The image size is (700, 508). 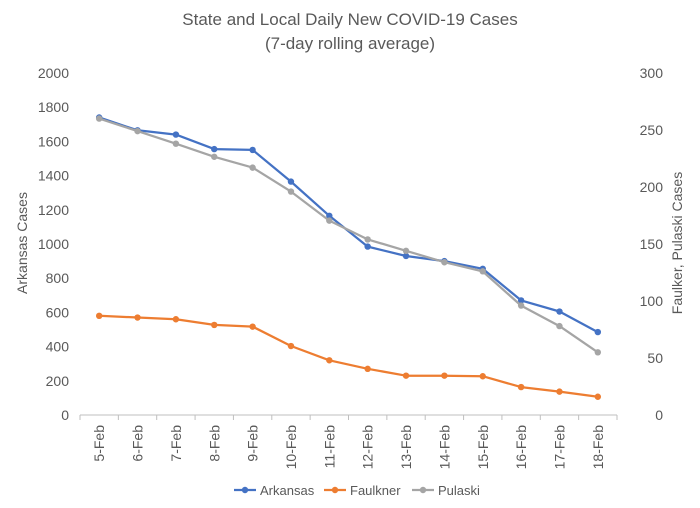 What do you see at coordinates (348, 417) in the screenshot?
I see `x-axis-tickmarks` at bounding box center [348, 417].